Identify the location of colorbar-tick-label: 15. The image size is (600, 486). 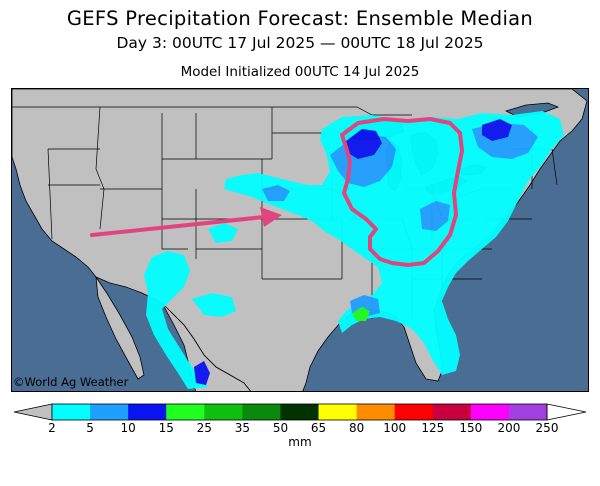
(166, 428).